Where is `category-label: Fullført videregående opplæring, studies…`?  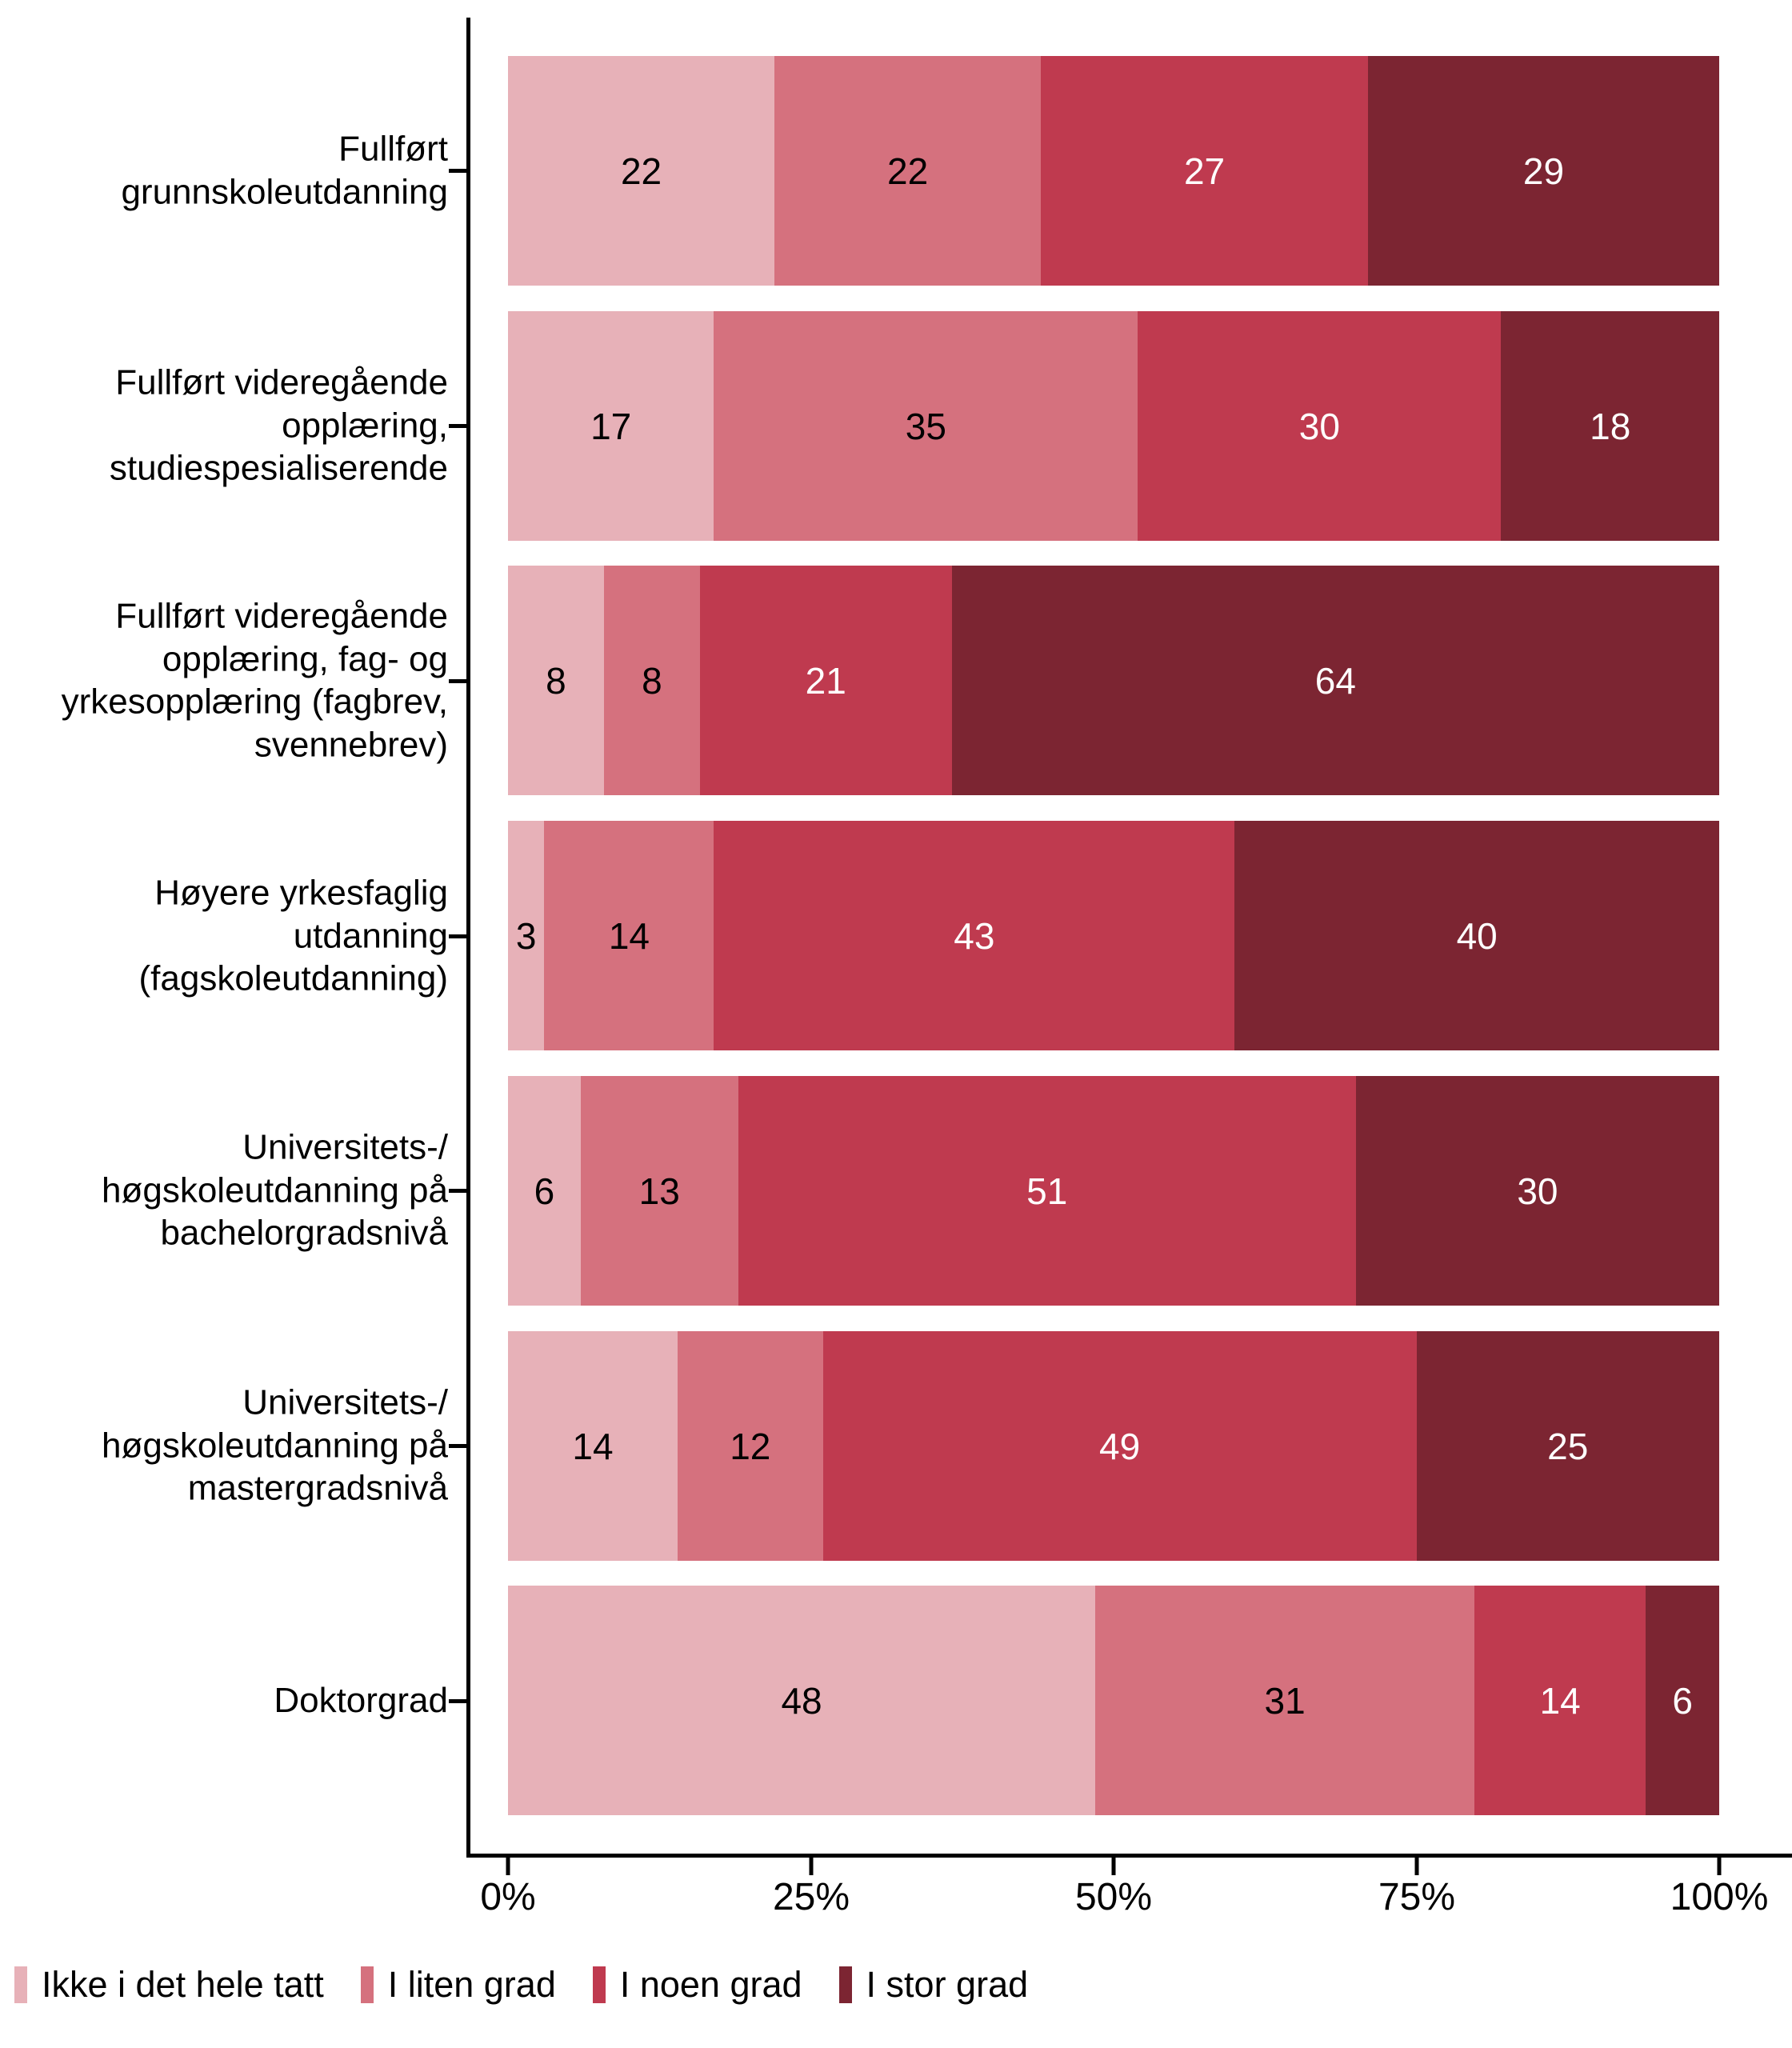 category-label: Fullført videregående opplæring, studies… is located at coordinates (278, 425).